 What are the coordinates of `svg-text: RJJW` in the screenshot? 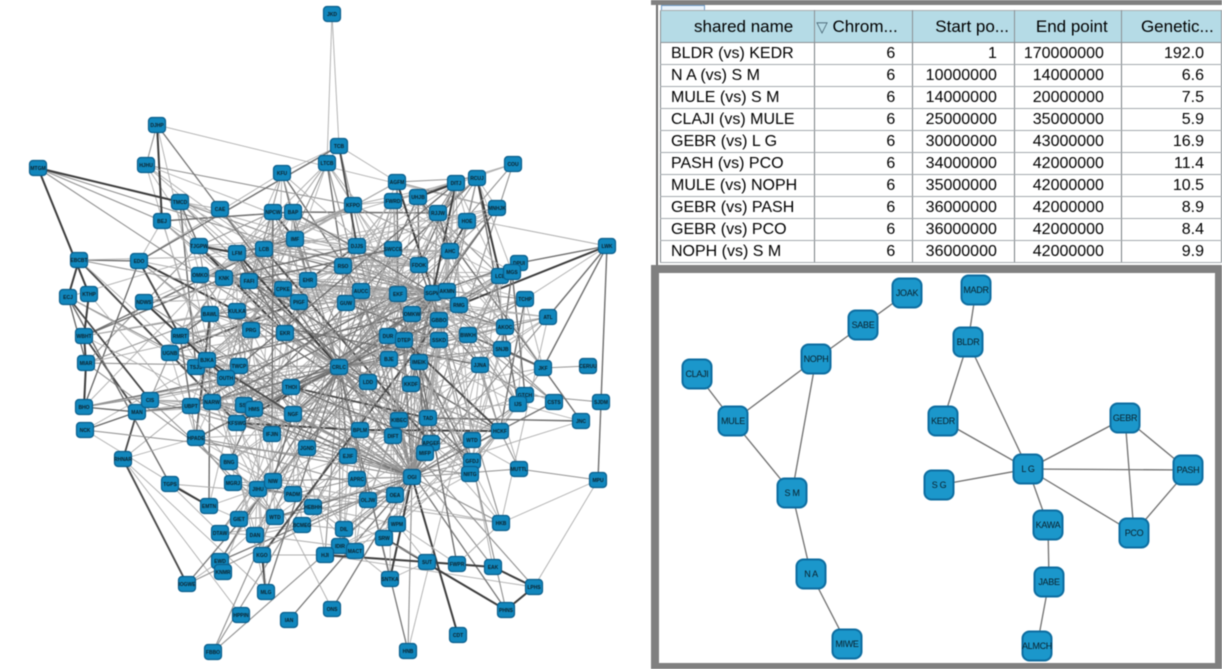 It's located at (438, 214).